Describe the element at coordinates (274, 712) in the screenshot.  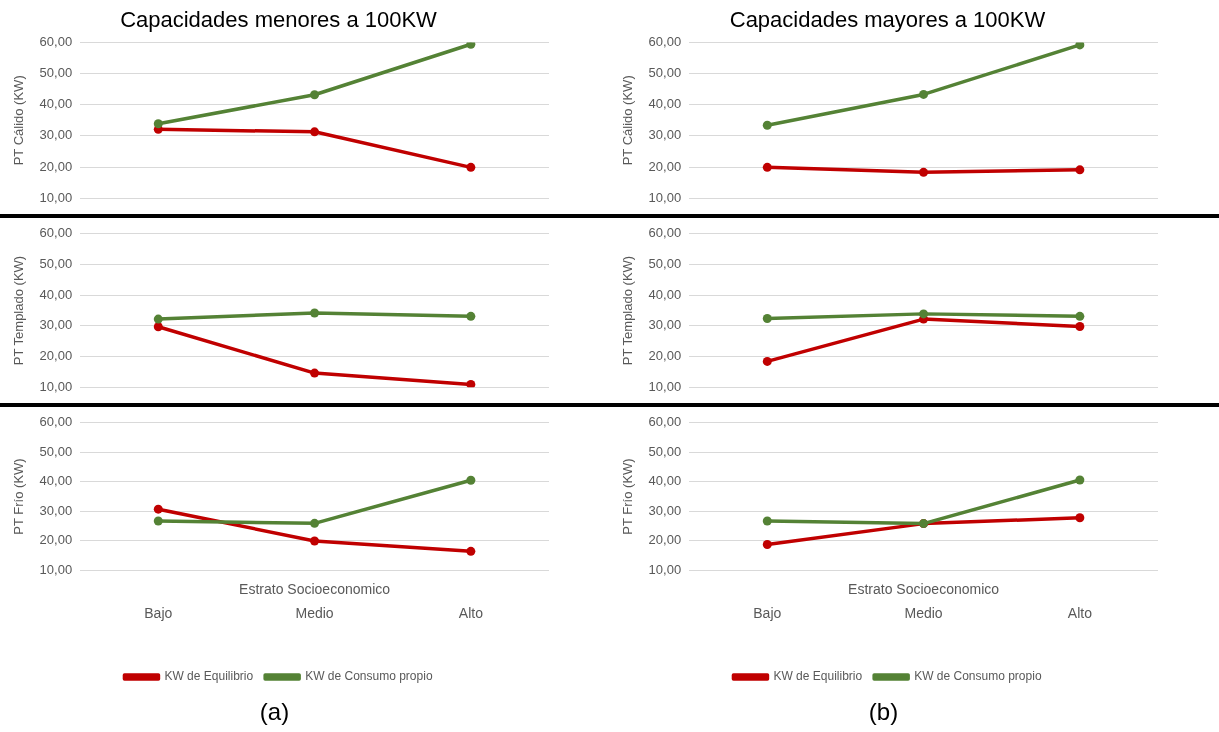
I see `text: (a)` at that location.